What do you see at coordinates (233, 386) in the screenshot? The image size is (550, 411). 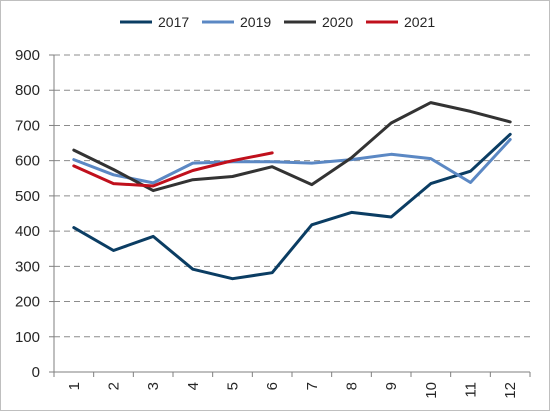 I see `x-tick-label: 5` at bounding box center [233, 386].